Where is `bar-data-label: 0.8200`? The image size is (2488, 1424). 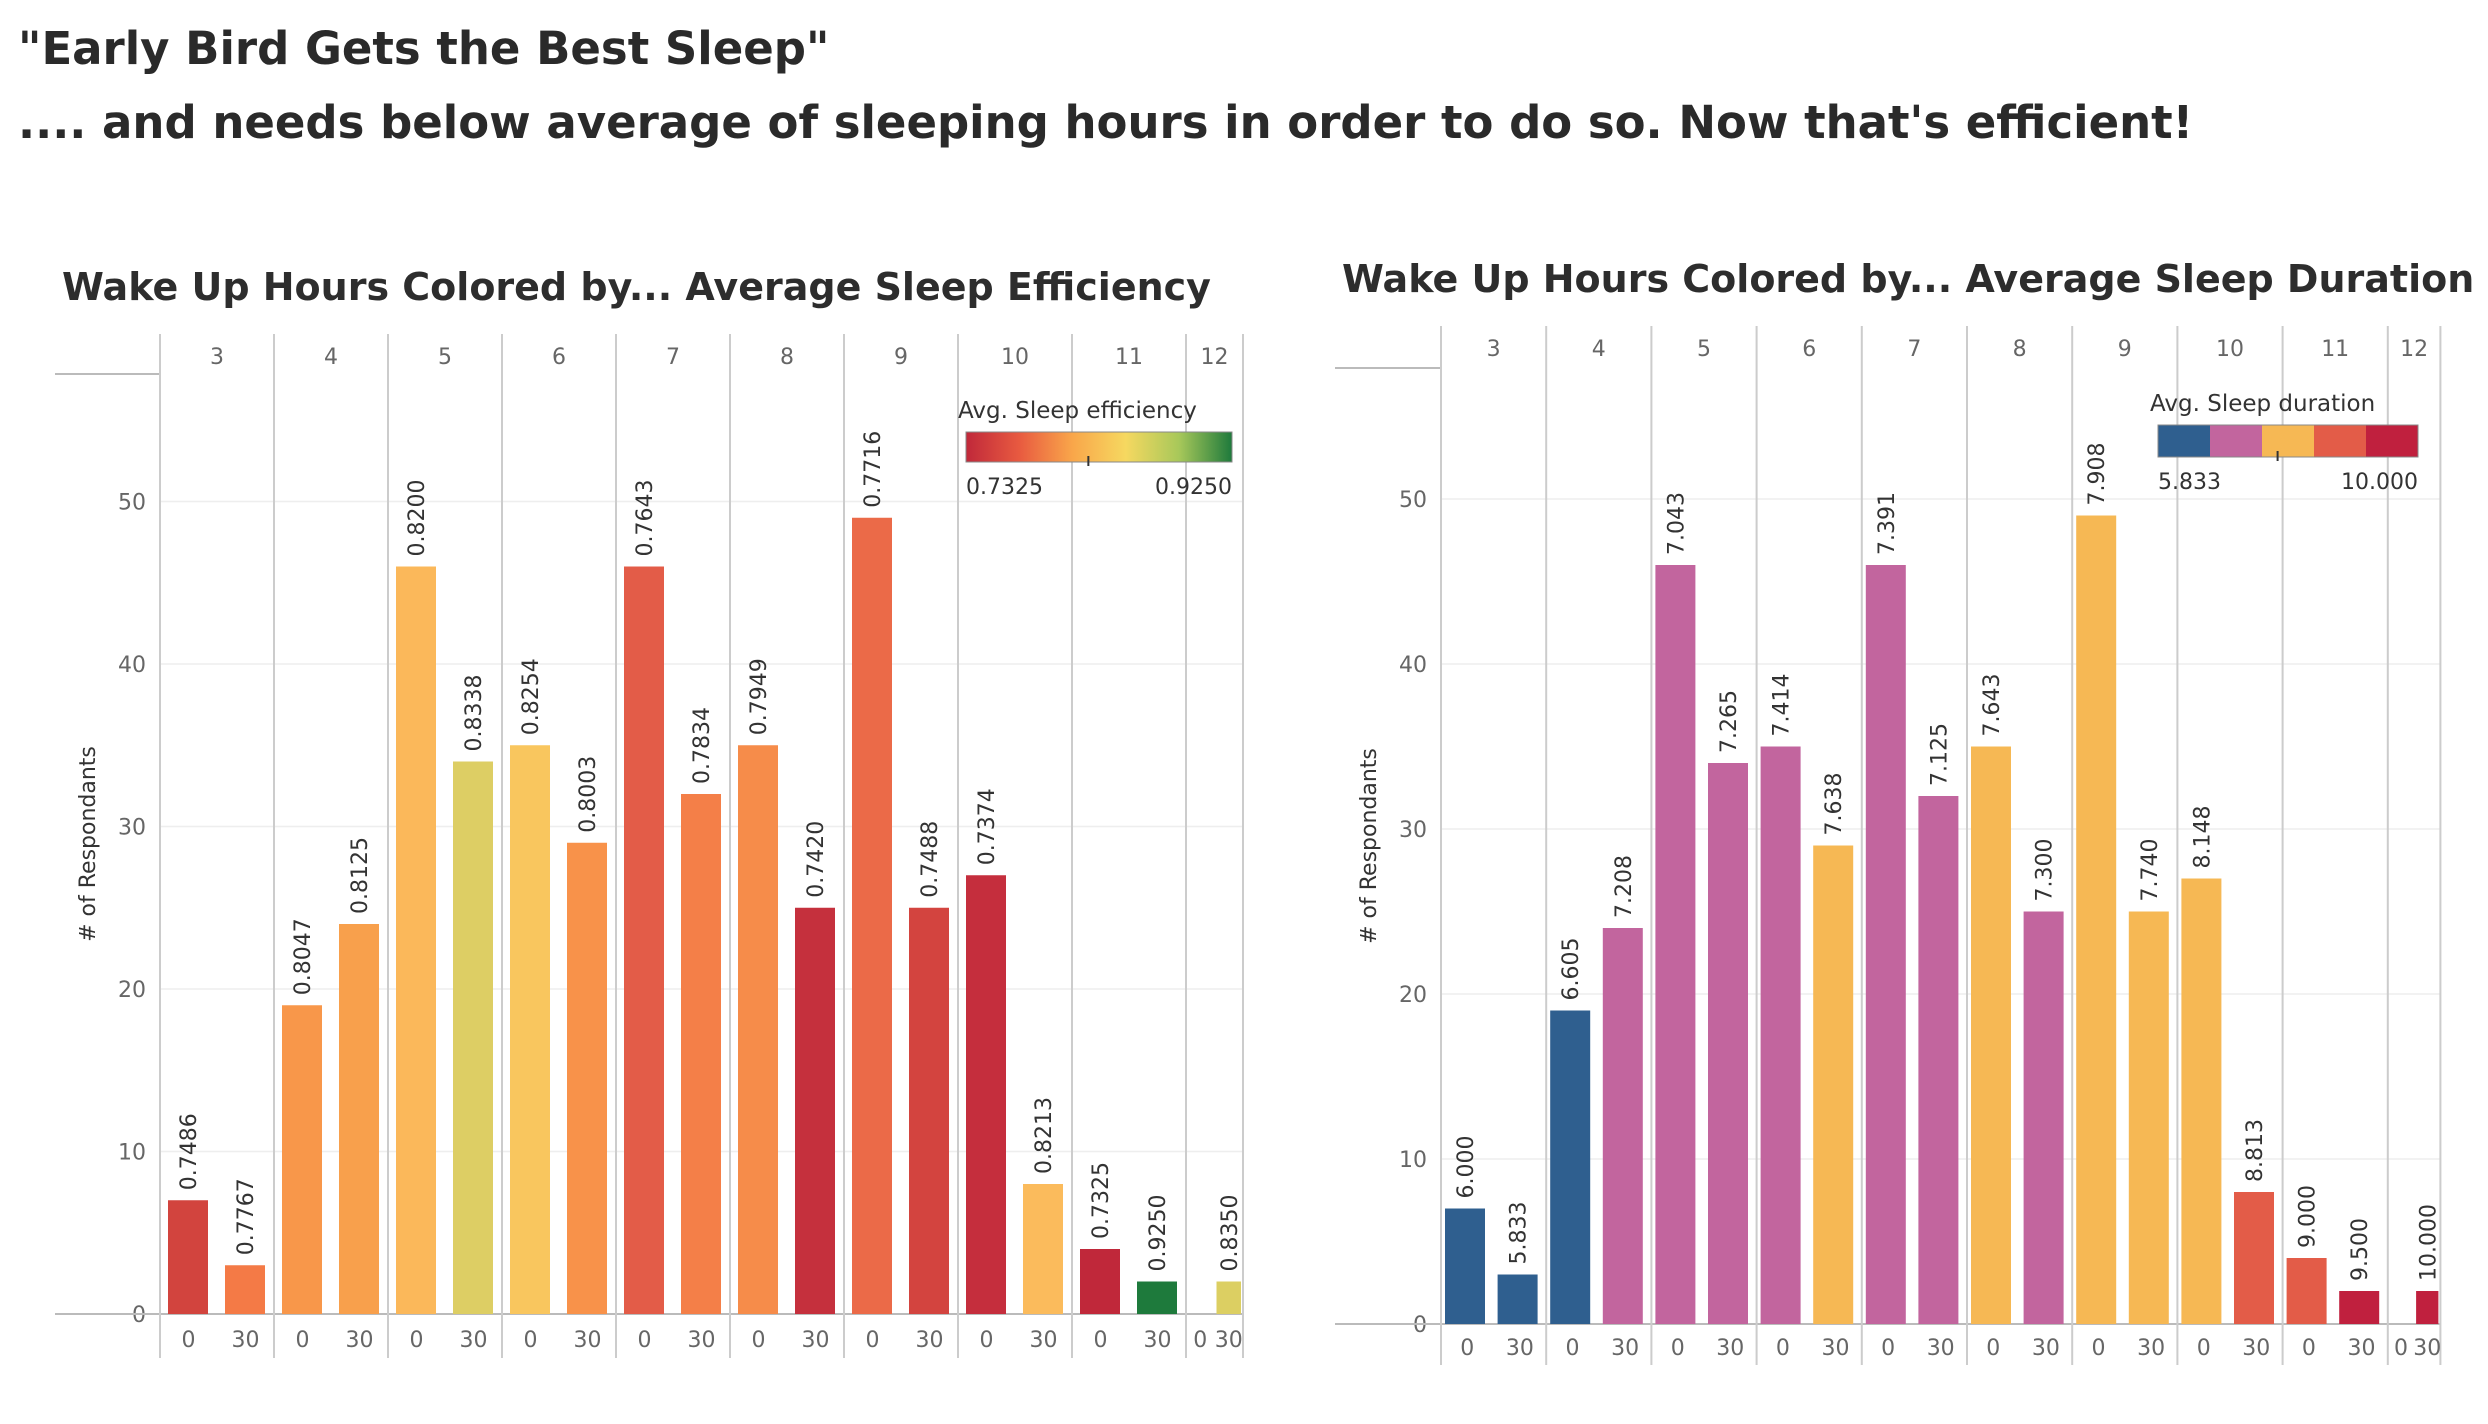 bar-data-label: 0.8200 is located at coordinates (417, 518).